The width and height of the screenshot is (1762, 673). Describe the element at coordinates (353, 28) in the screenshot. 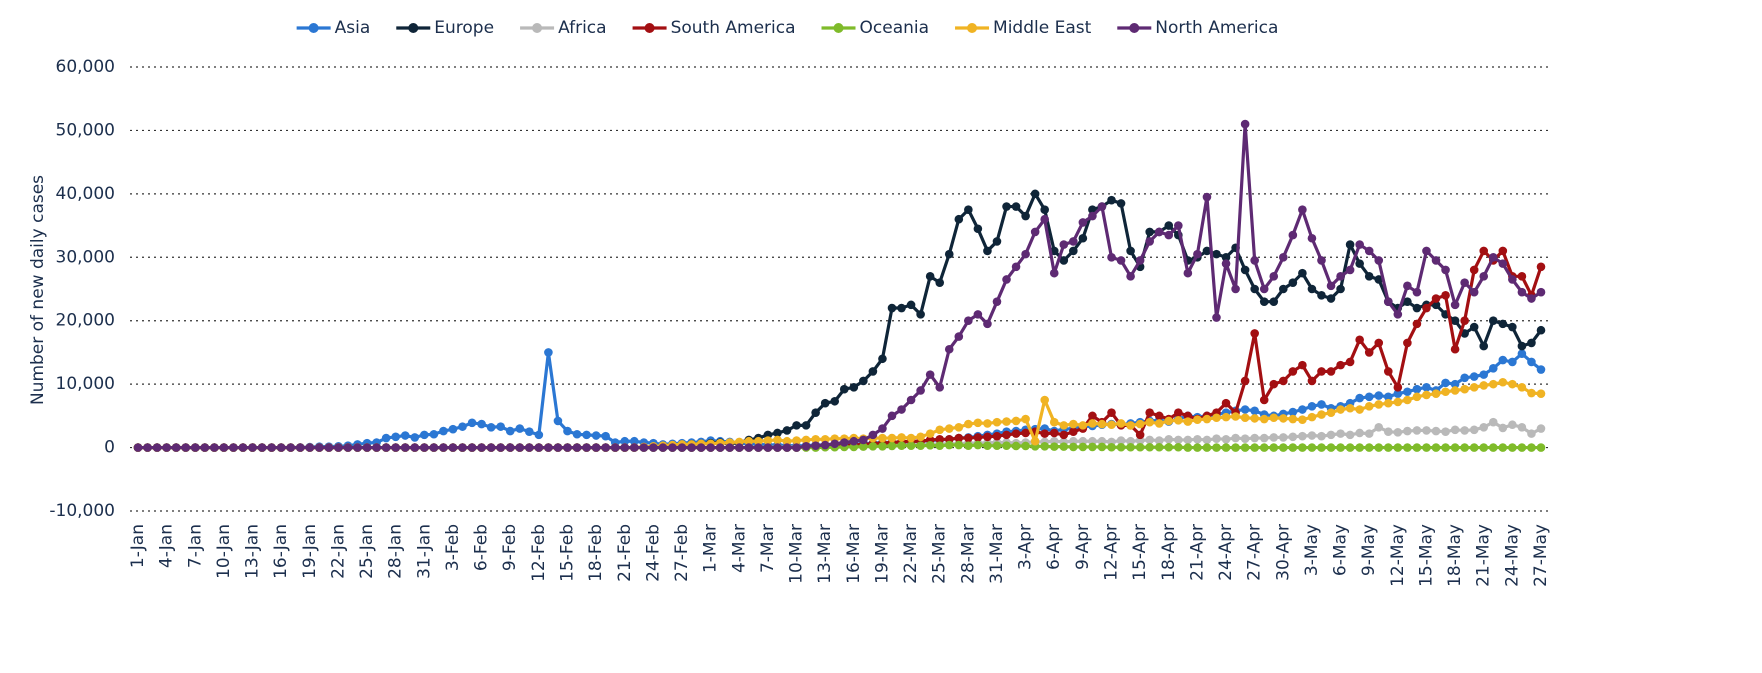

I see `legend-label: Asia` at that location.